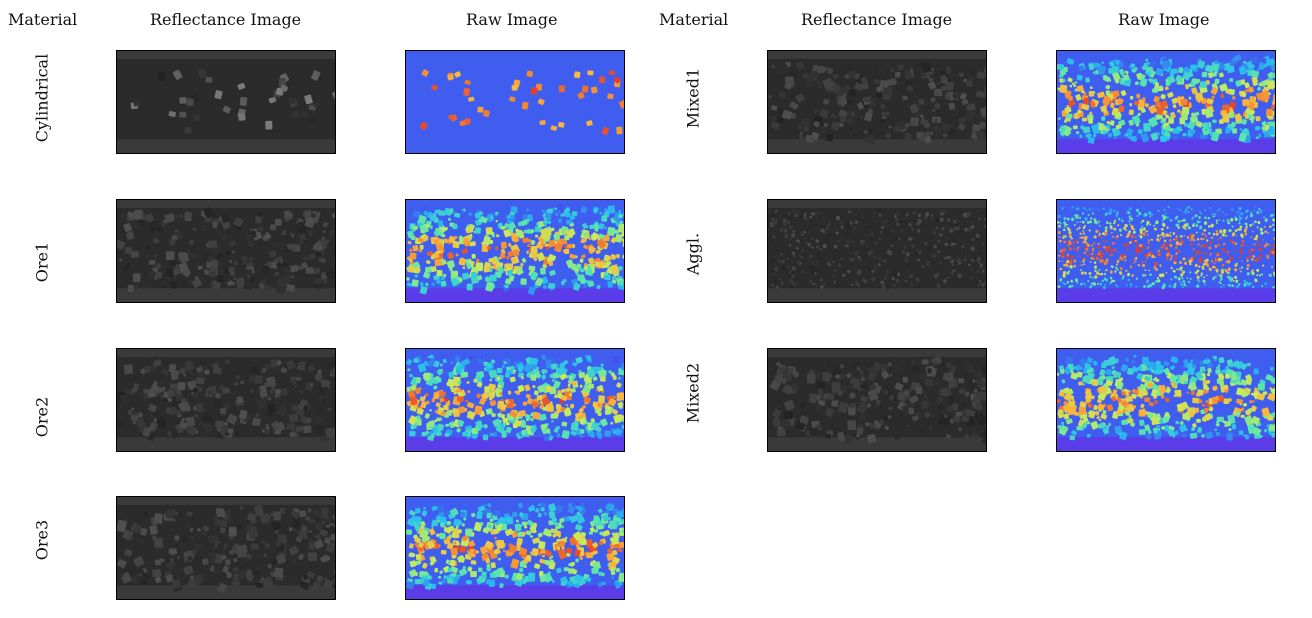  What do you see at coordinates (1166, 251) in the screenshot?
I see `raw-image-aggl` at bounding box center [1166, 251].